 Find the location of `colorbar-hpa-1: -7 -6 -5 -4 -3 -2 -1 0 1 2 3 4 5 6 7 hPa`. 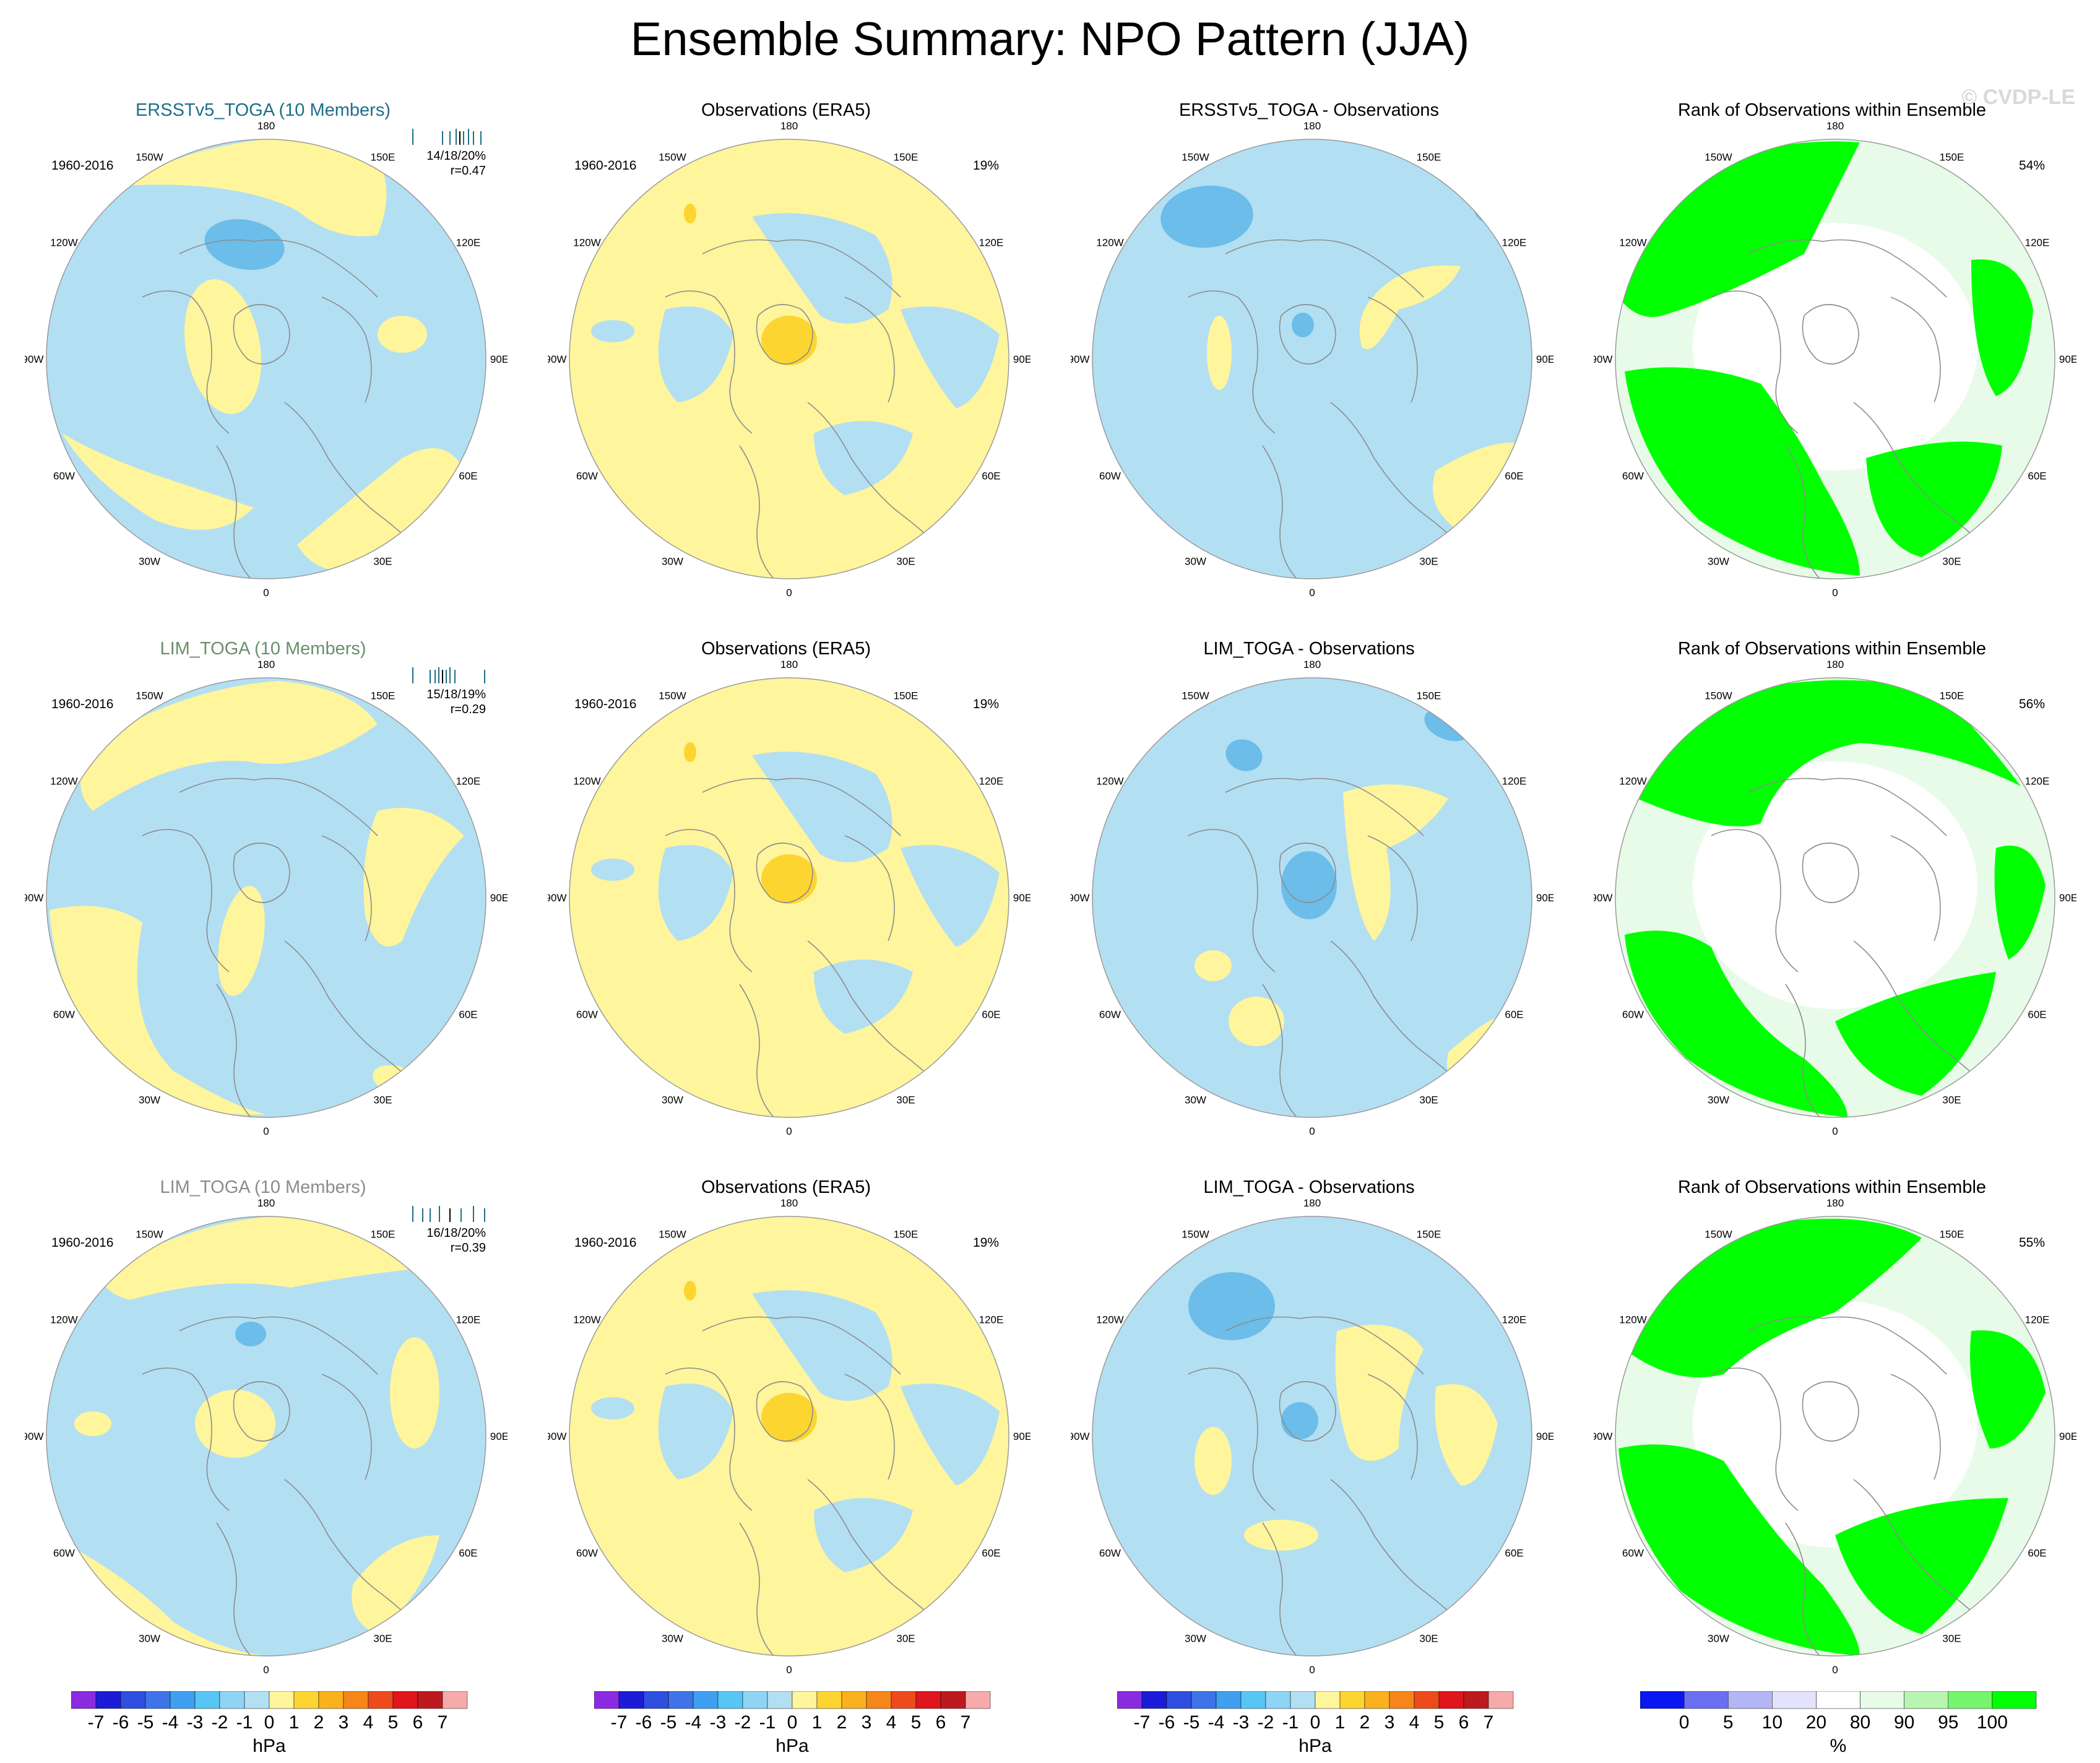

colorbar-hpa-1: -7 -6 -5 -4 -3 -2 -1 0 1 2 3 4 5 6 7 hPa is located at coordinates (287, 1726).